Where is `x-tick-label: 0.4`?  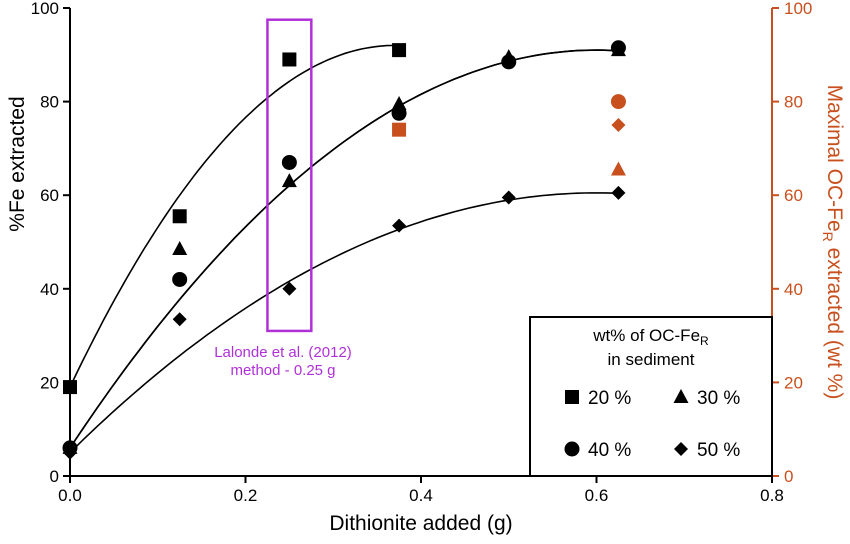 x-tick-label: 0.4 is located at coordinates (421, 495).